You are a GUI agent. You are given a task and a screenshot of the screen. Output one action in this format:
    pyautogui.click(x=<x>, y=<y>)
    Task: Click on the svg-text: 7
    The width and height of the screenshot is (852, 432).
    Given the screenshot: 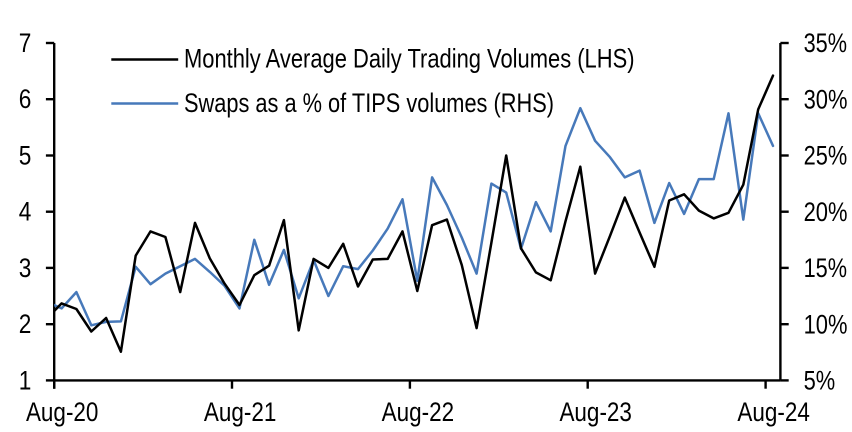 What is the action you would take?
    pyautogui.click(x=25, y=43)
    